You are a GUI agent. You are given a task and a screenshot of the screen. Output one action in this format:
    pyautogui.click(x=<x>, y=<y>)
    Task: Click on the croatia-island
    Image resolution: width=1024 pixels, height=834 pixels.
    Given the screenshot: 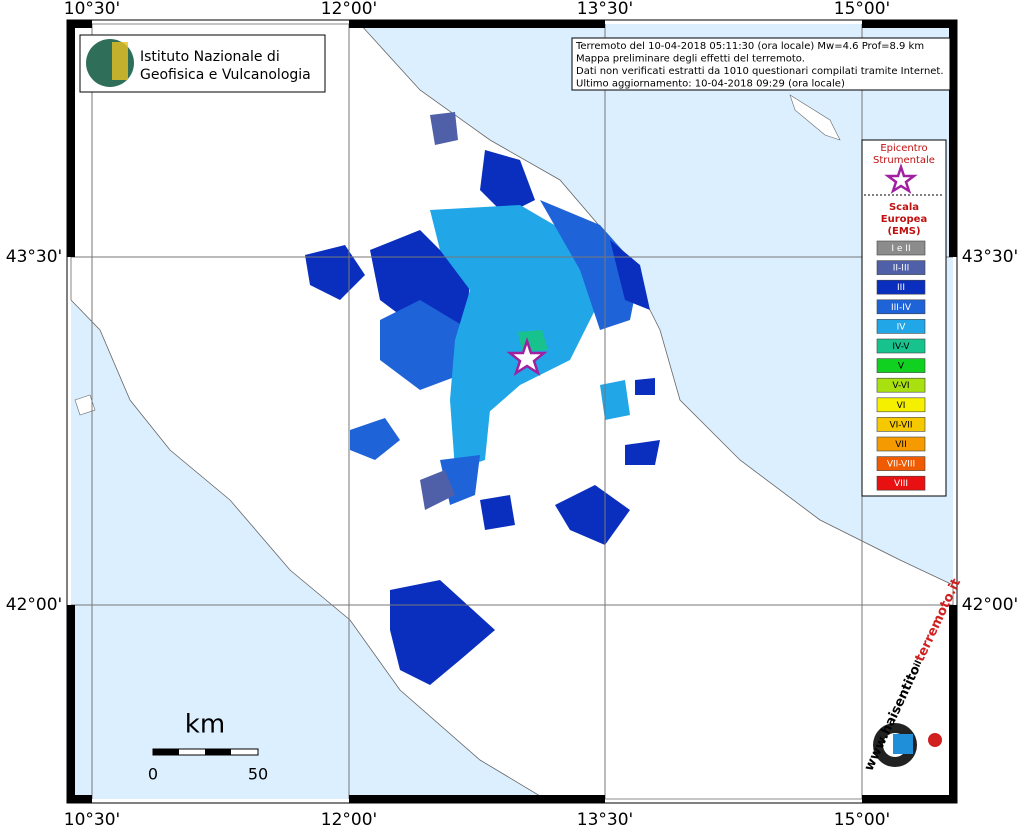 What is the action you would take?
    pyautogui.click(x=815, y=117)
    